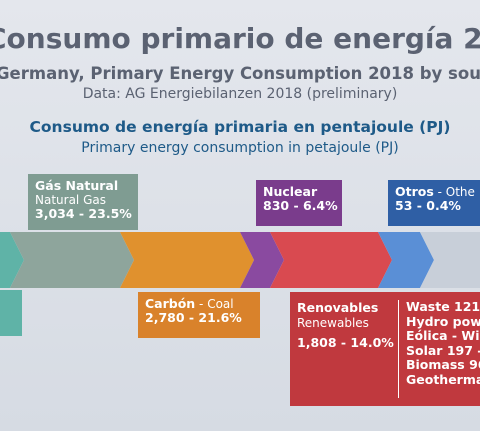  I want to click on value: 830 - 6.4%, so click(300, 205).